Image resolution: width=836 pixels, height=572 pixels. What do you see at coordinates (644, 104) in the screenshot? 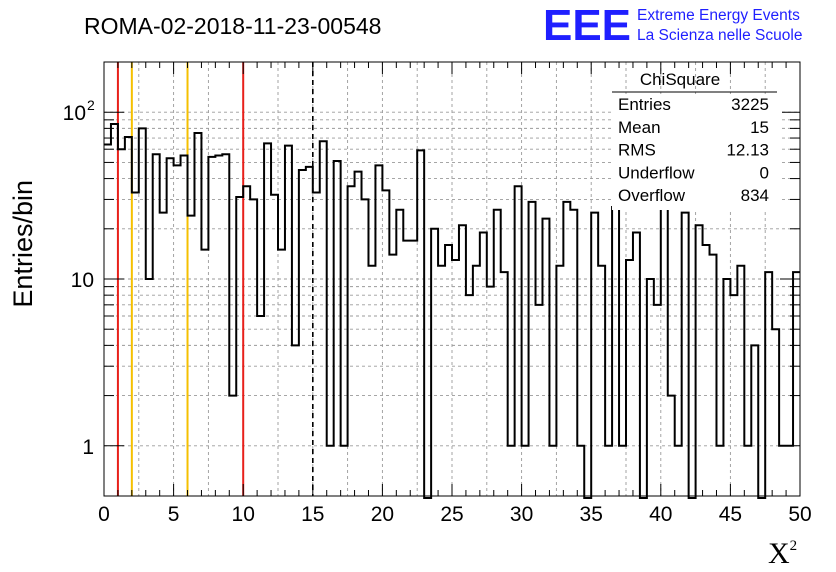
I see `stats-label: Entries` at bounding box center [644, 104].